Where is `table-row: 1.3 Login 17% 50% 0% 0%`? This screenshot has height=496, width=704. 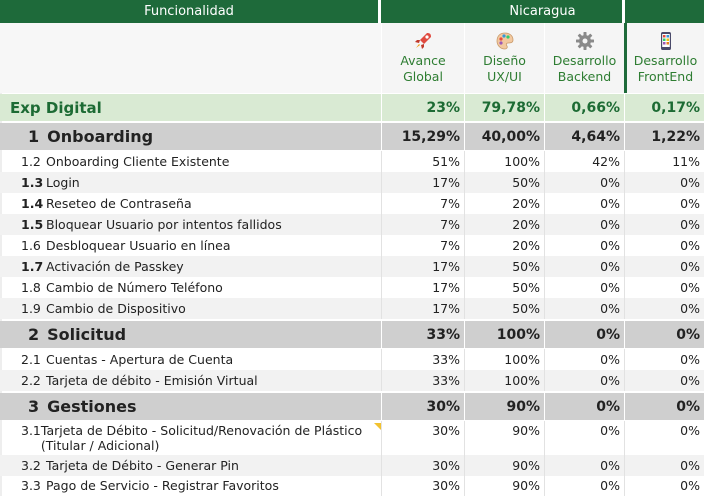 table-row: 1.3 Login 17% 50% 0% 0% is located at coordinates (352, 182).